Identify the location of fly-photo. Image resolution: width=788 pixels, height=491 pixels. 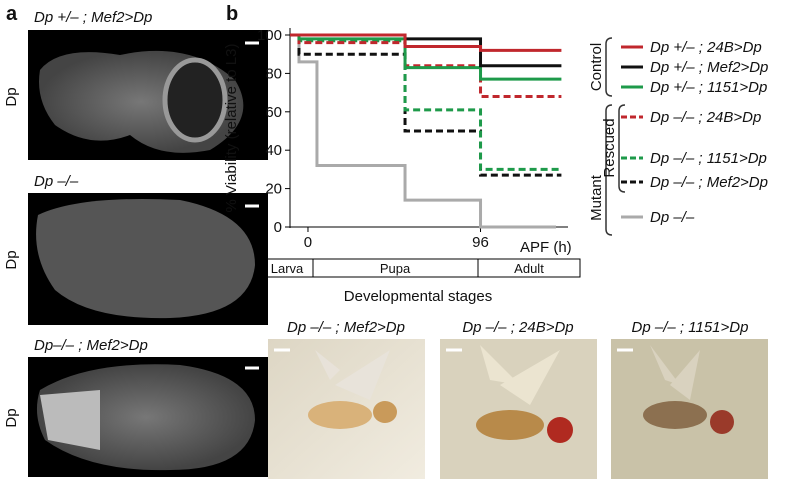
(518, 409).